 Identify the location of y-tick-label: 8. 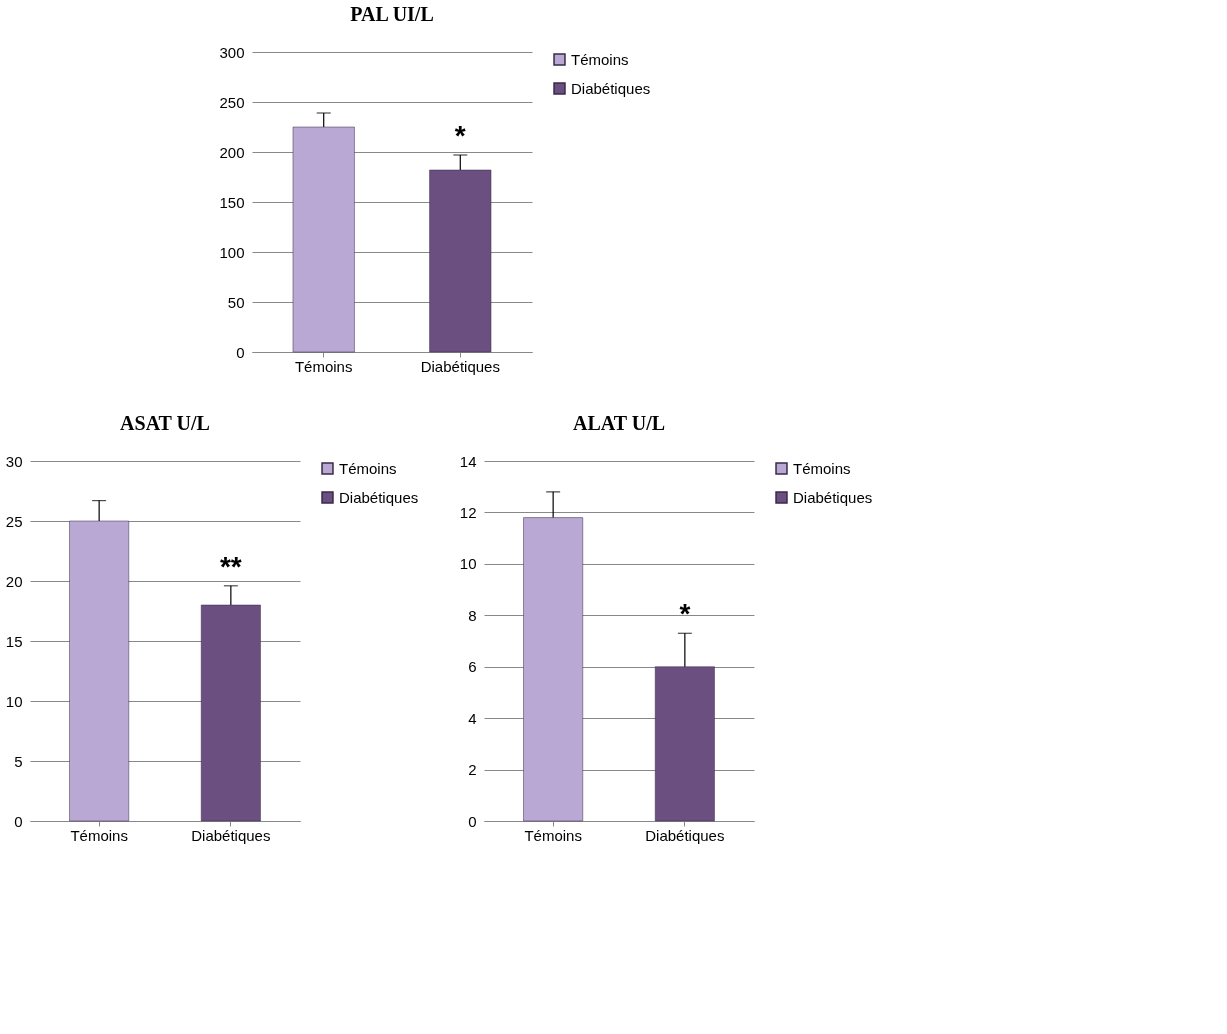
(472, 615).